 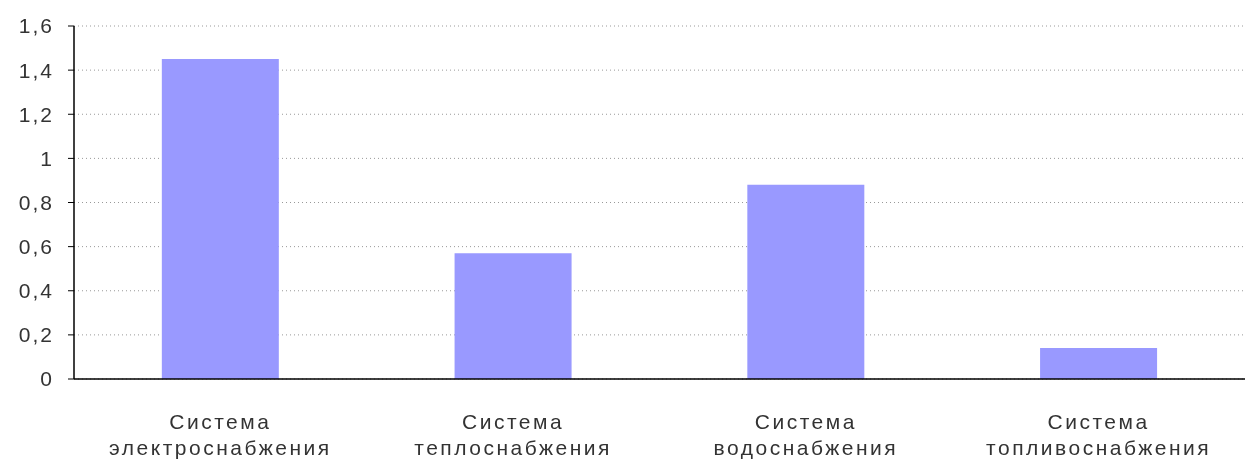 I want to click on y-tick-label: 0,2, so click(x=36, y=335).